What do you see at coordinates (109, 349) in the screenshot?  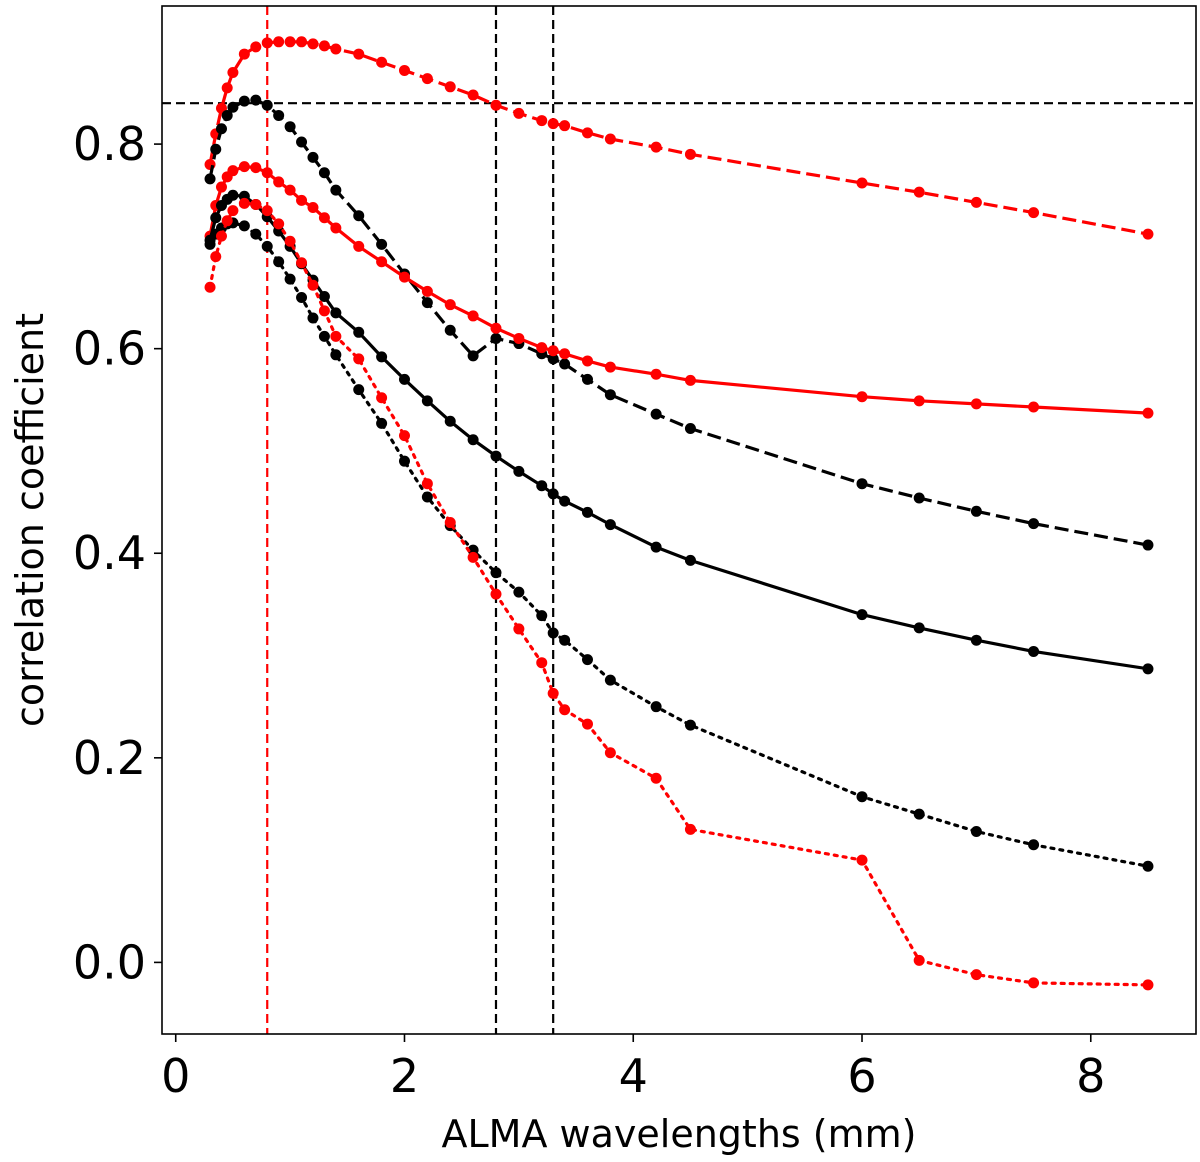 I see `y-tick-label-4: 0.6` at bounding box center [109, 349].